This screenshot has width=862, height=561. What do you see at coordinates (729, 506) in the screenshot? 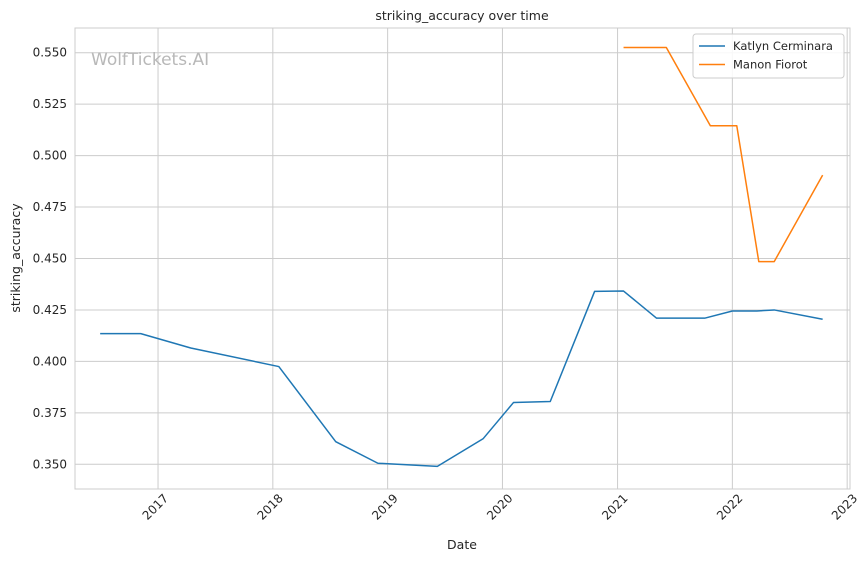
I see `x-tick-label: 2022` at bounding box center [729, 506].